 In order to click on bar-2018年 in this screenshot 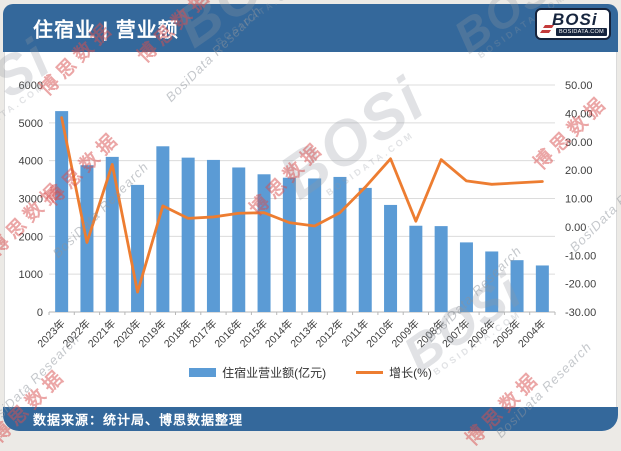, I will do `click(188, 234)`.